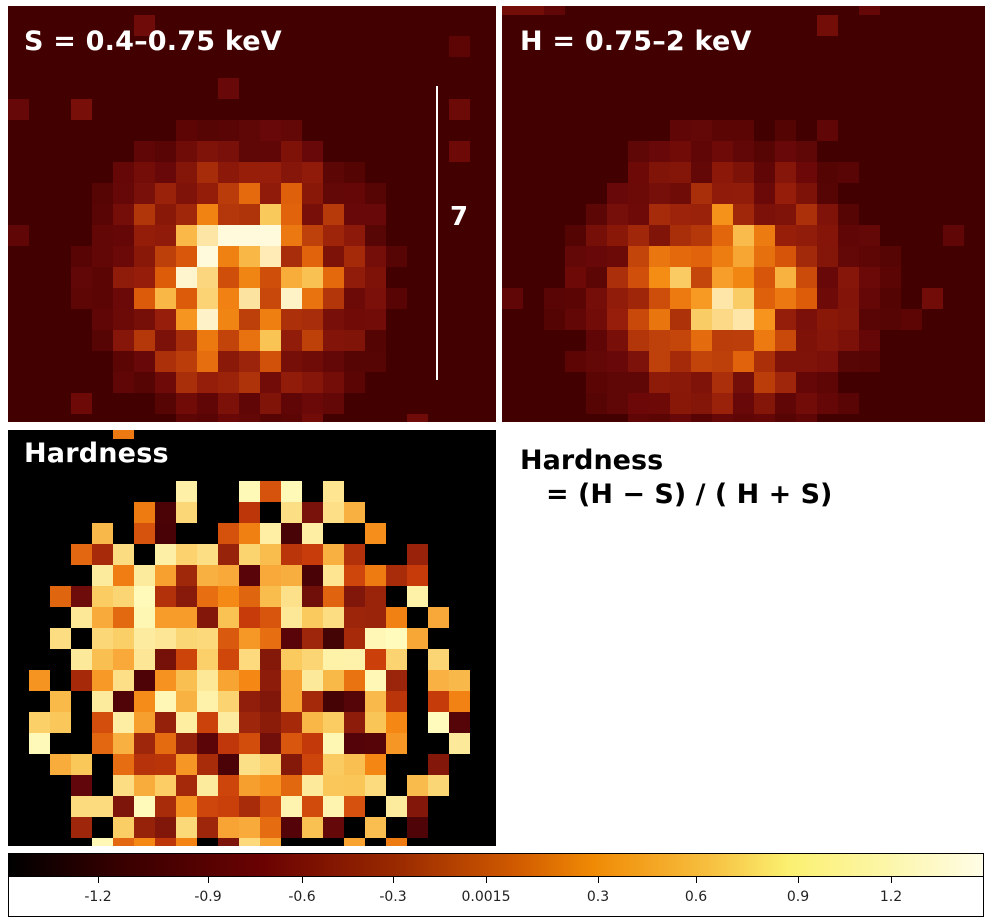 The width and height of the screenshot is (985, 922). What do you see at coordinates (689, 494) in the screenshot?
I see `formula-expression: = (H − S) / ( H + S)` at bounding box center [689, 494].